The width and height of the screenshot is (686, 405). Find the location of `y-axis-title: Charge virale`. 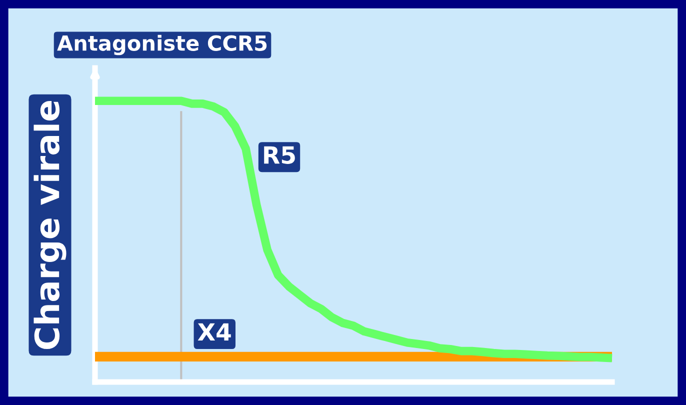

y-axis-title: Charge virale is located at coordinates (50, 224).